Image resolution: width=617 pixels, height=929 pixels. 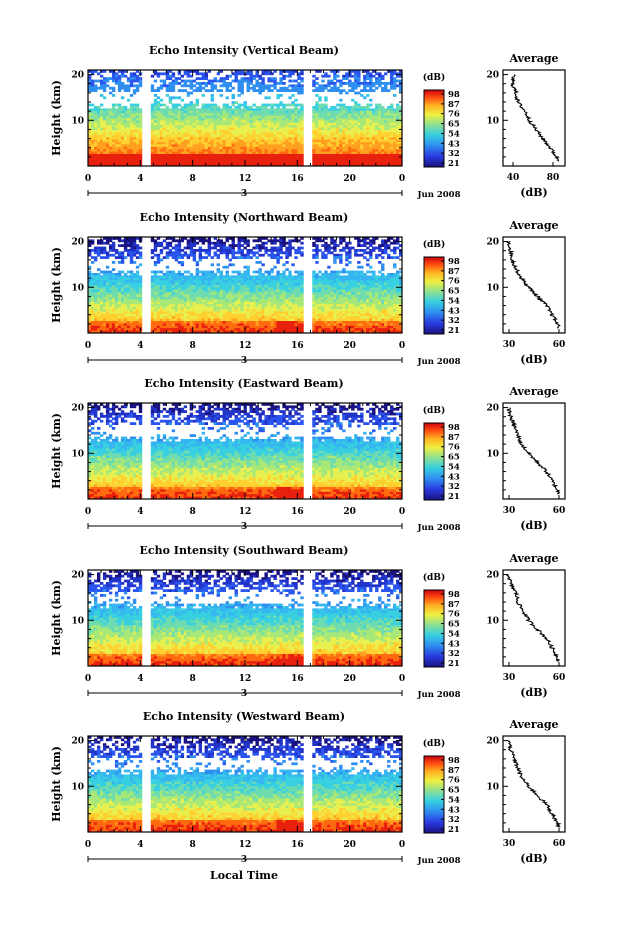 I want to click on x-tick-label: 16, so click(x=297, y=179).